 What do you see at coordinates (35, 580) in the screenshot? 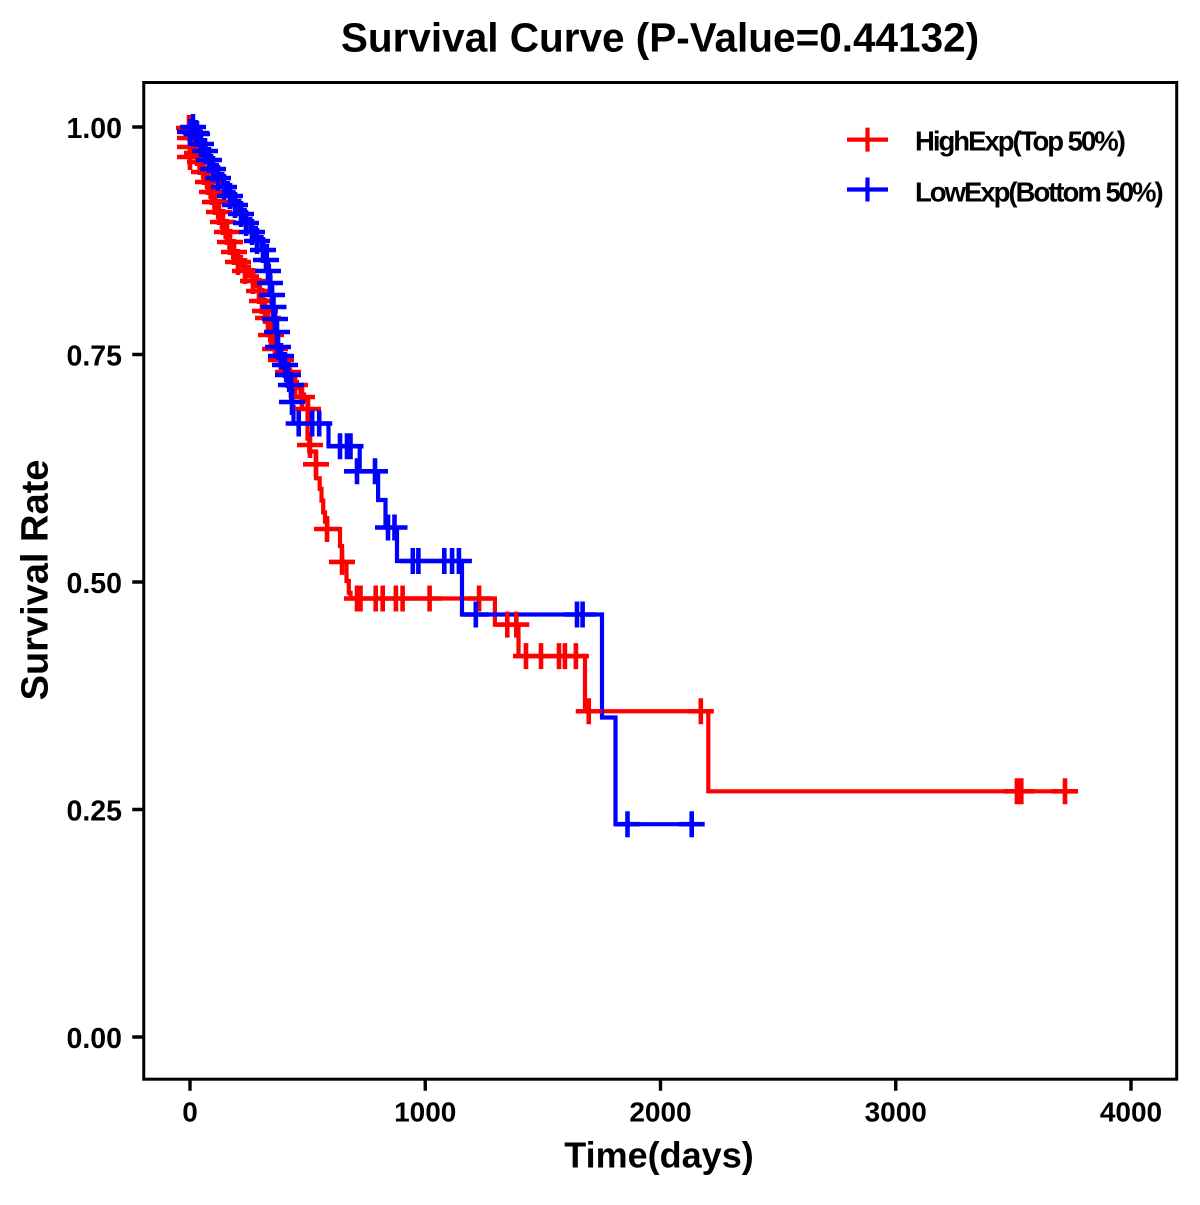
I see `svg-text: Survival Rate` at bounding box center [35, 580].